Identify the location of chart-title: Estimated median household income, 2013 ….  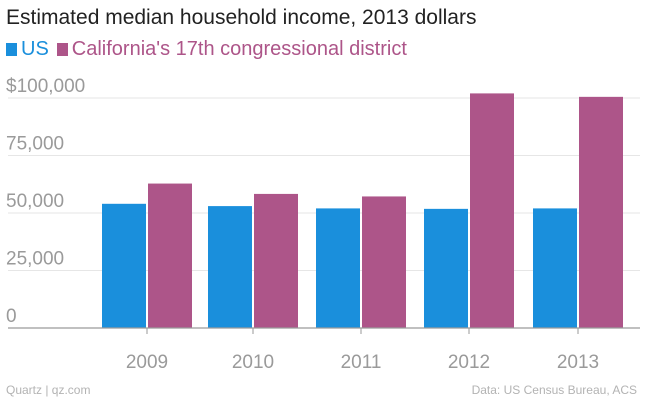
(241, 17).